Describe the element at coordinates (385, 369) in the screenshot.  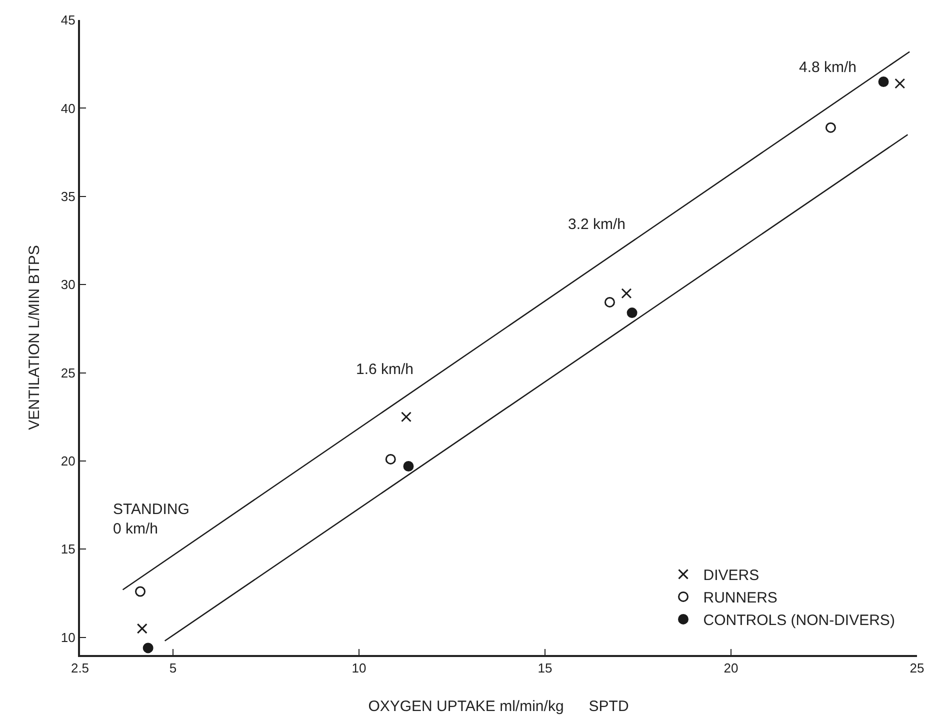
I see `annotation: 1.6 km/h` at that location.